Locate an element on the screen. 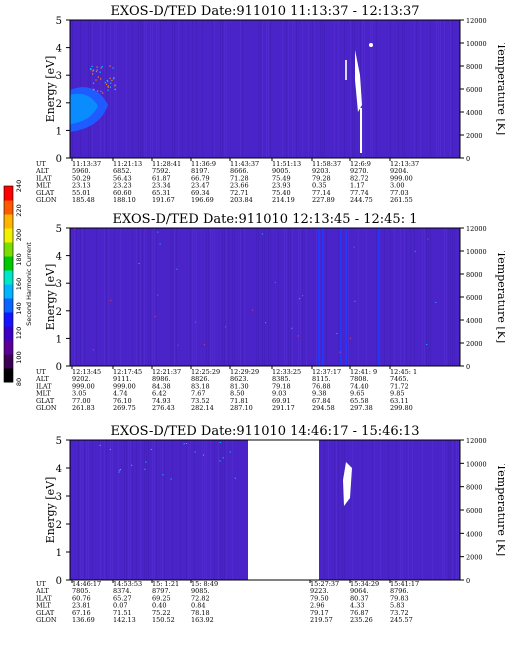 The width and height of the screenshot is (505, 649). table-cell: 67.16 is located at coordinates (81, 613).